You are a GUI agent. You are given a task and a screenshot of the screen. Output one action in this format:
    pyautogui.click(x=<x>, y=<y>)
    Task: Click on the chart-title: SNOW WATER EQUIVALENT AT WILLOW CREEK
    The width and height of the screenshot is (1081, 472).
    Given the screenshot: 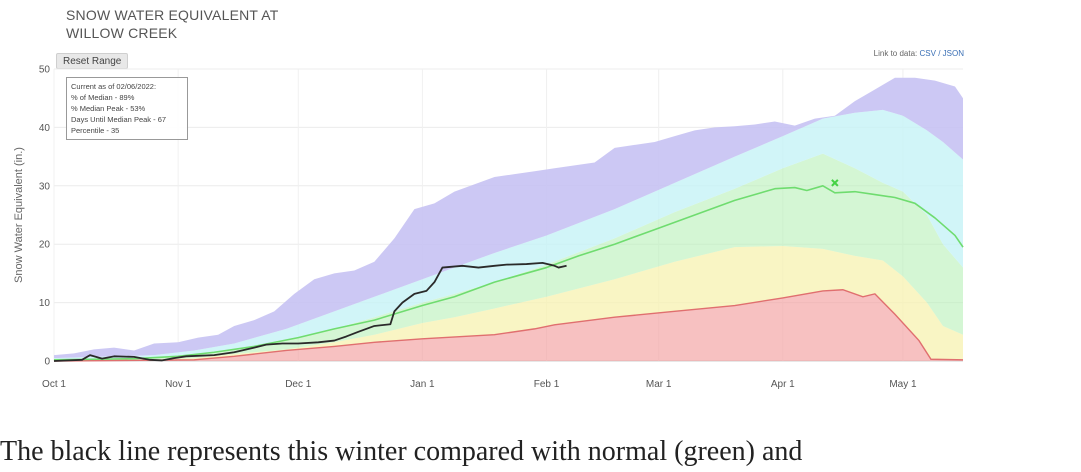 What is the action you would take?
    pyautogui.click(x=172, y=24)
    